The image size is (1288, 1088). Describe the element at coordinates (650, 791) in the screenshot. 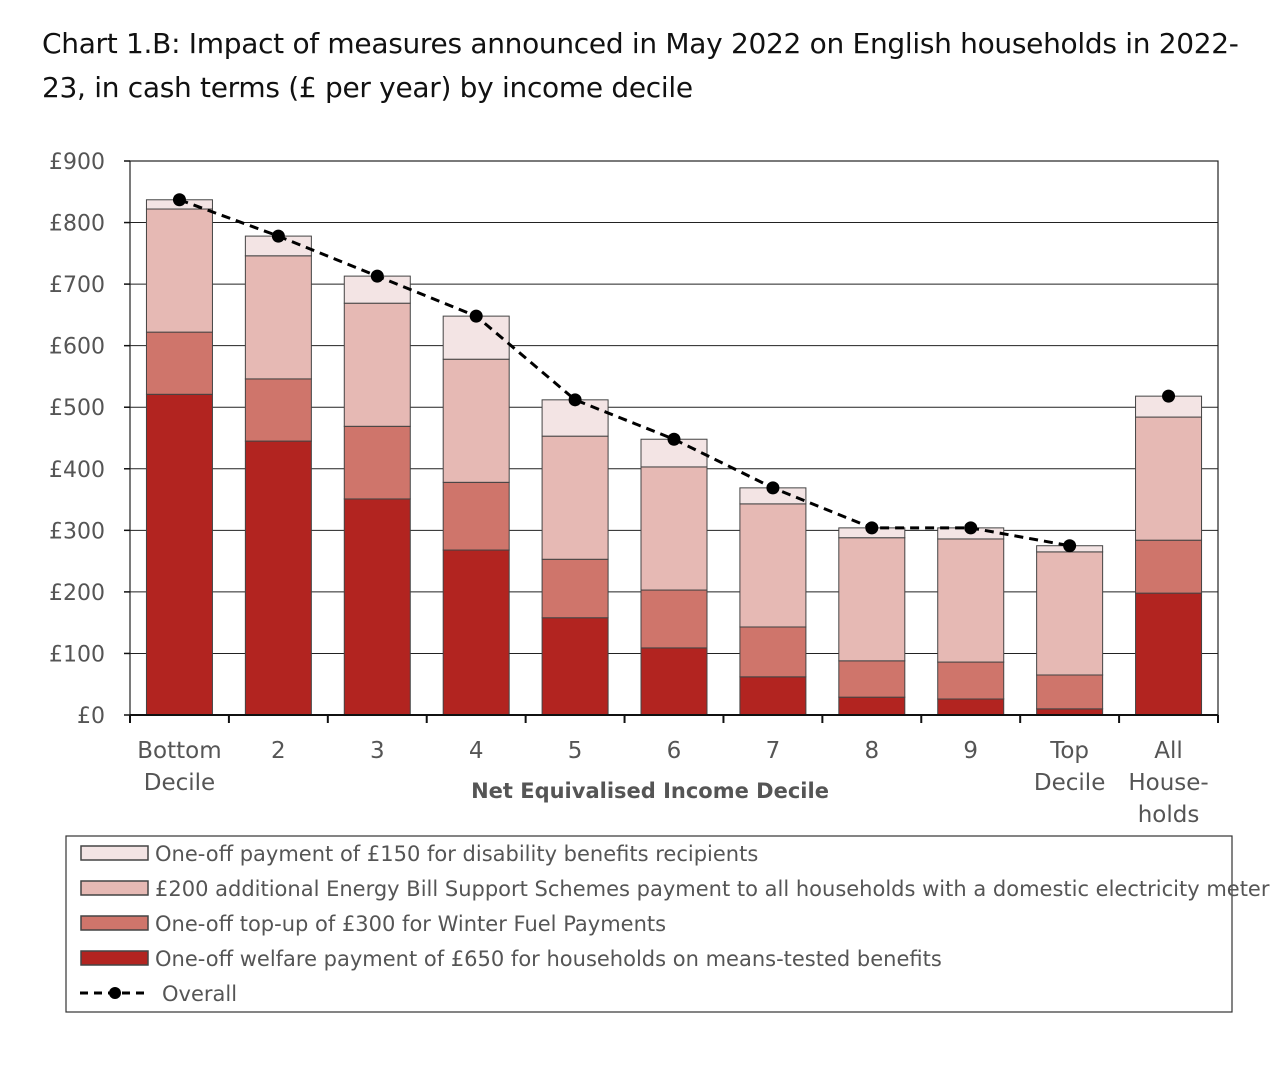

I see `x-axis-label: Net Equivalised Income Decile` at that location.